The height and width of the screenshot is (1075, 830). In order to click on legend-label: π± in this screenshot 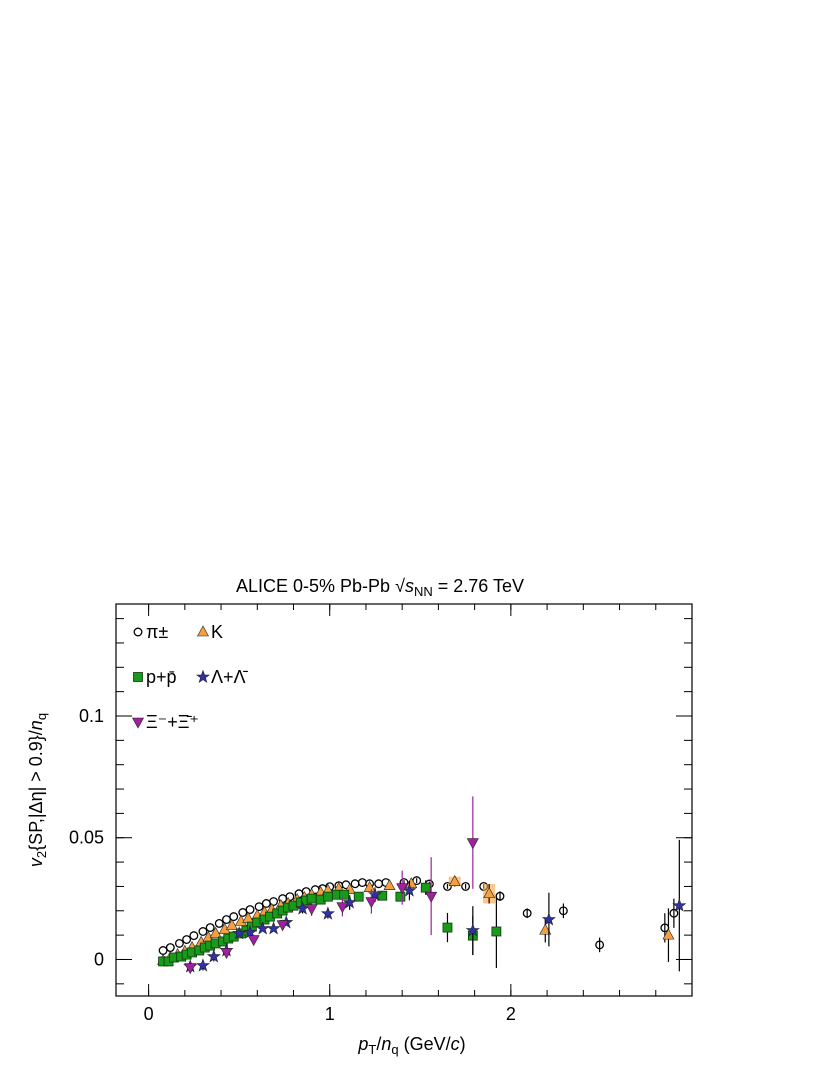, I will do `click(157, 632)`.